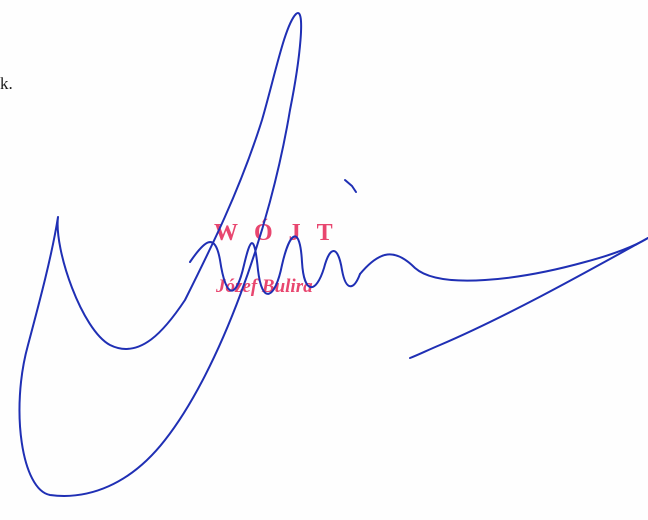 The width and height of the screenshot is (648, 520). I want to click on stamp-name: Józef Bulira, so click(264, 286).